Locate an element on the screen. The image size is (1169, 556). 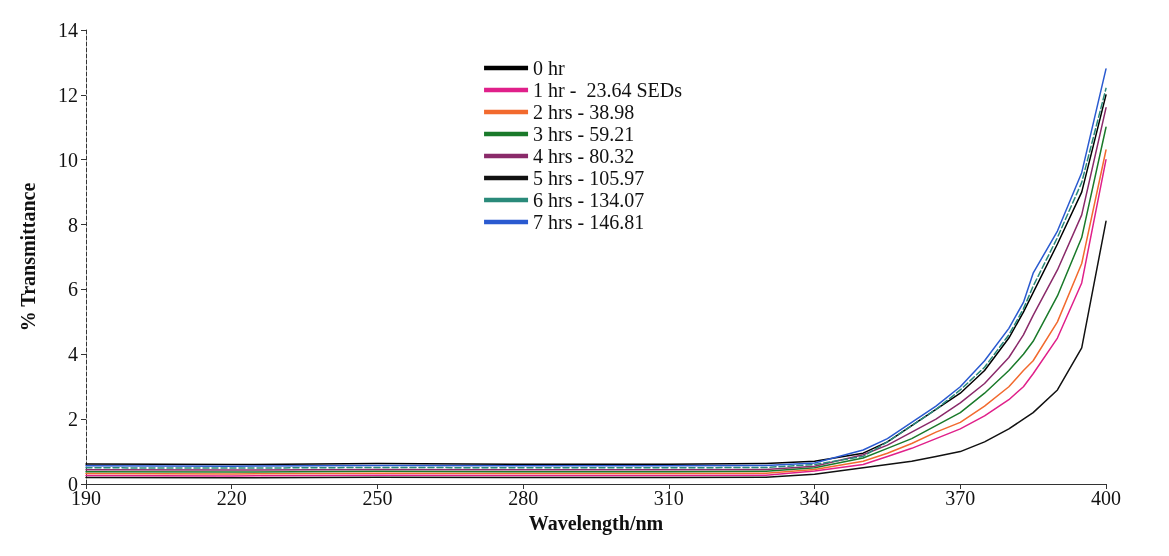
y-tick-label: 12 is located at coordinates (68, 94).